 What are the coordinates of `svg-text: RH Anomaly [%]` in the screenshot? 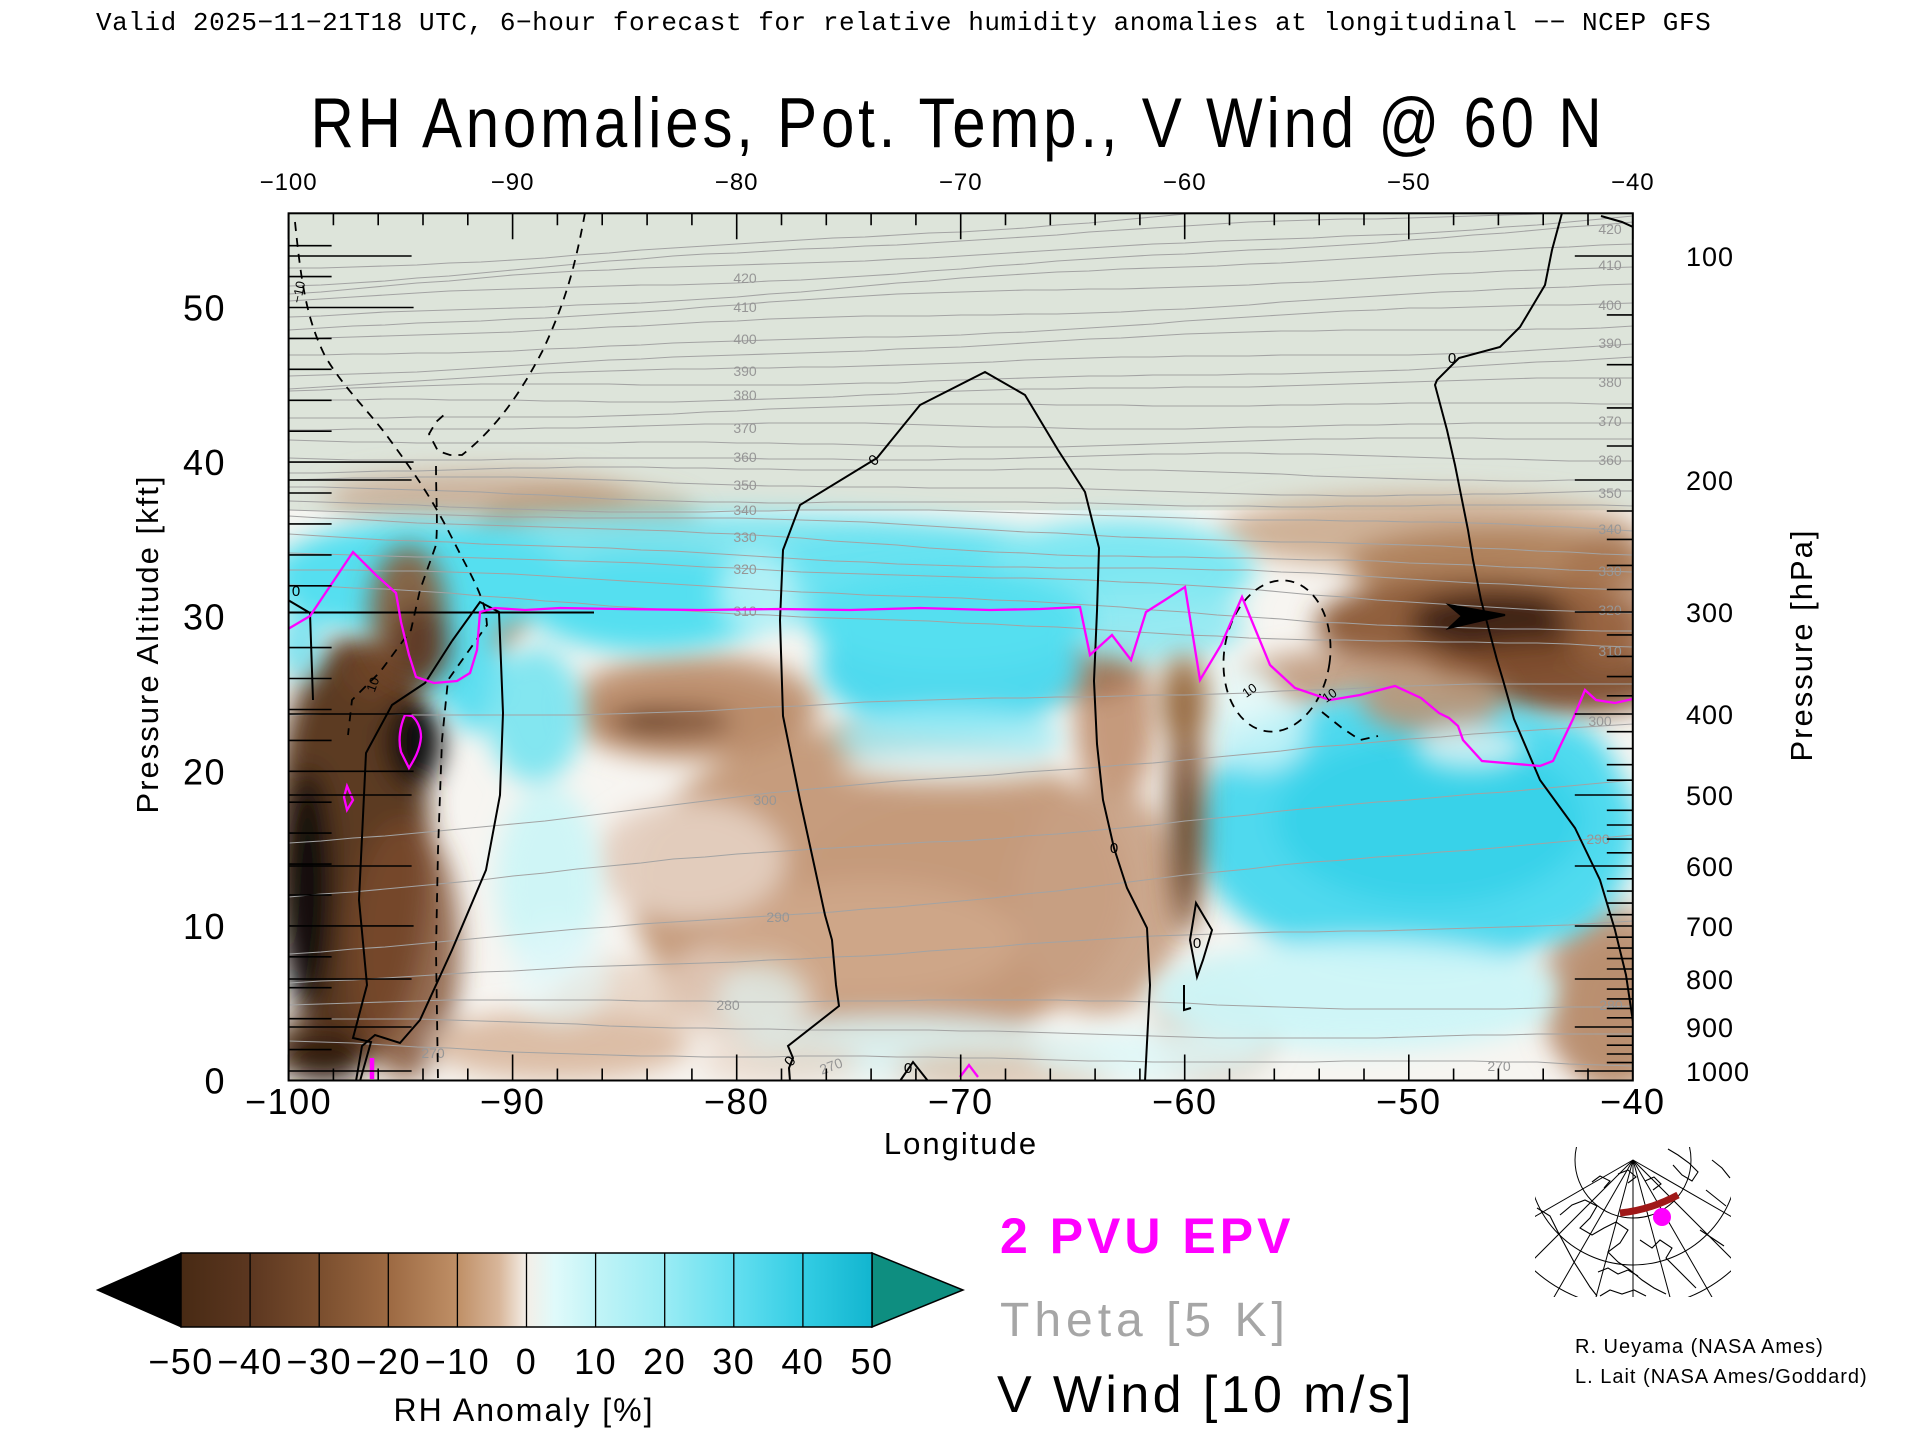 It's located at (524, 1410).